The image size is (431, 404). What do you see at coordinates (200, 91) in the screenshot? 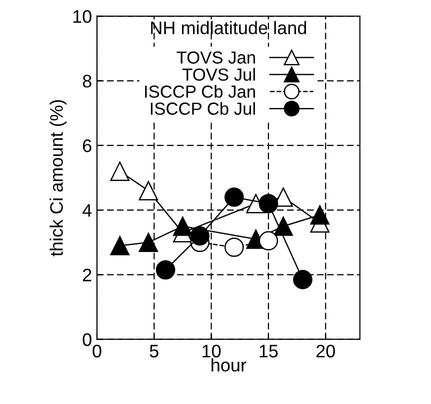
I see `legend-label: ISCCP Cb Jan` at bounding box center [200, 91].